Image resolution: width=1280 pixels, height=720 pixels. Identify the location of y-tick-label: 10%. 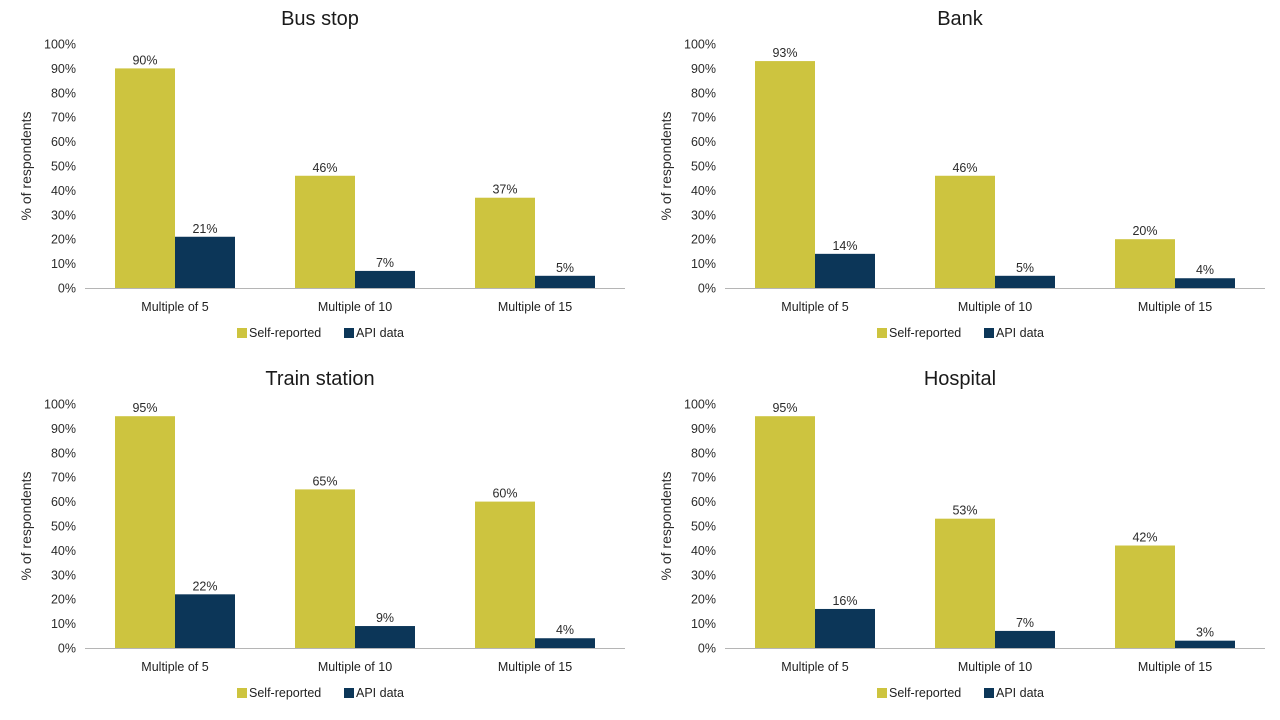
(703, 264).